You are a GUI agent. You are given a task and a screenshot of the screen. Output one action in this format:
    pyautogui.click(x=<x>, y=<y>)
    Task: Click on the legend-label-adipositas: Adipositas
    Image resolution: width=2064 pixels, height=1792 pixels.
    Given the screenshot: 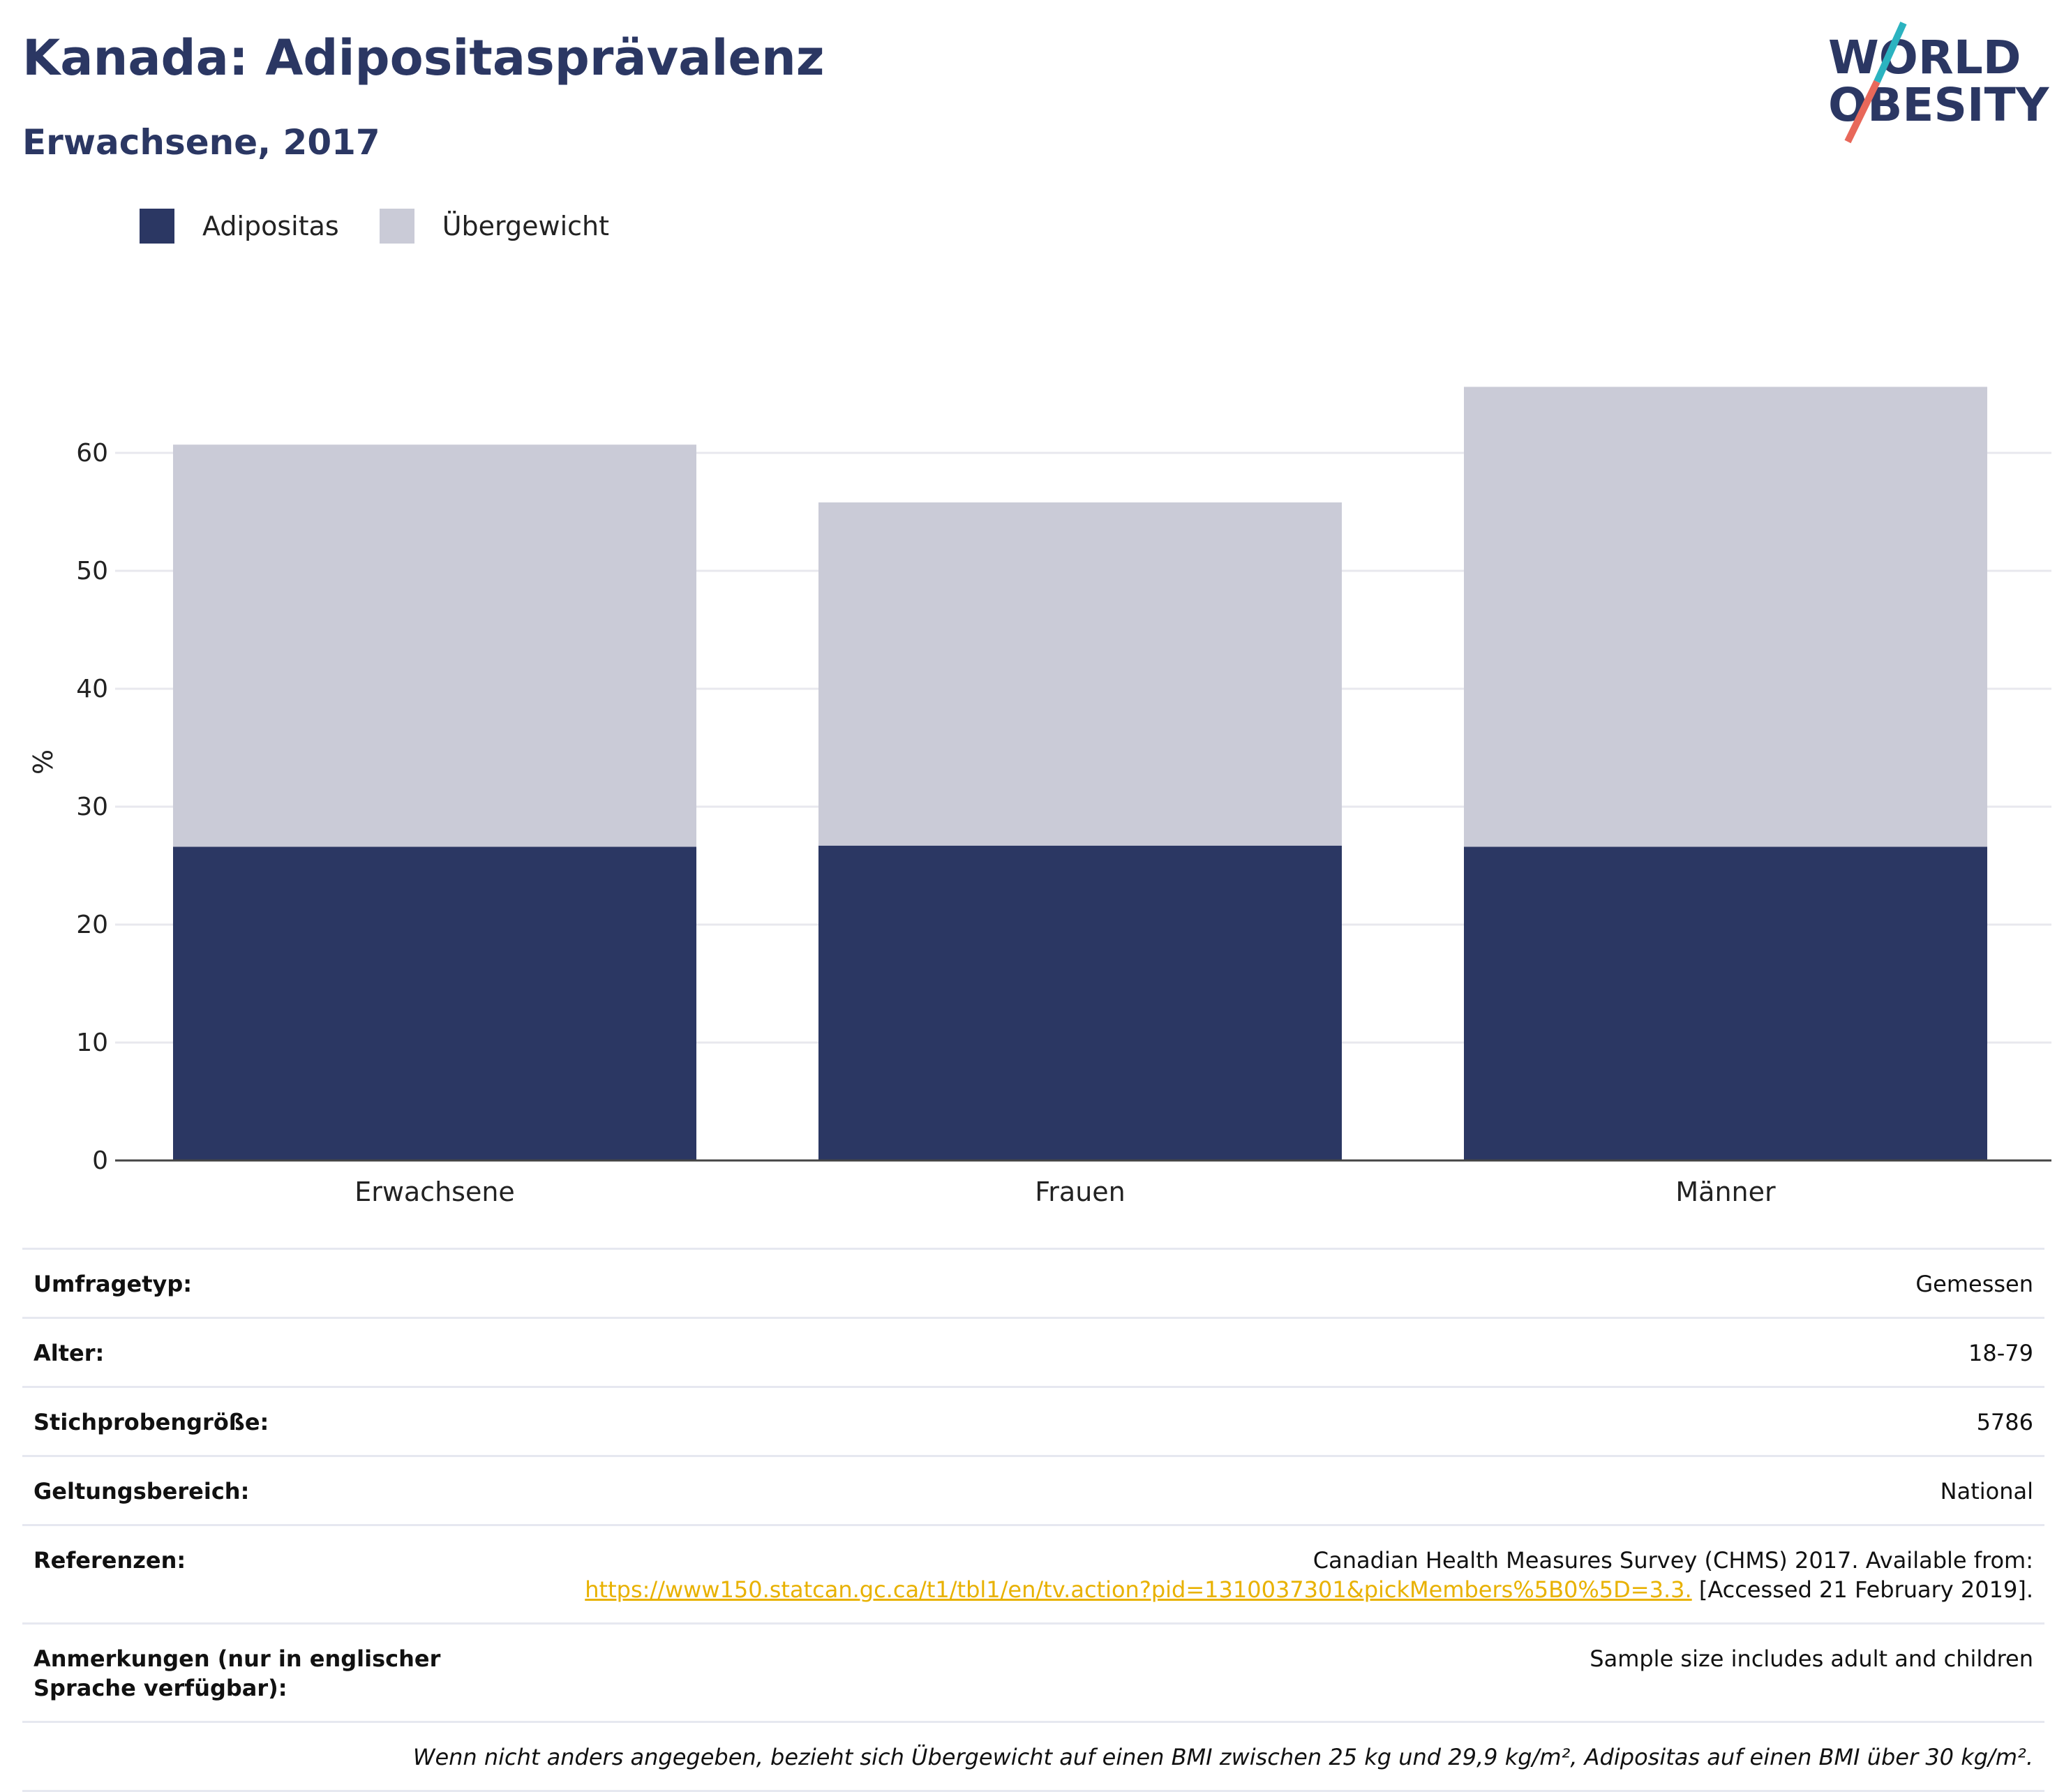 What is the action you would take?
    pyautogui.click(x=270, y=226)
    